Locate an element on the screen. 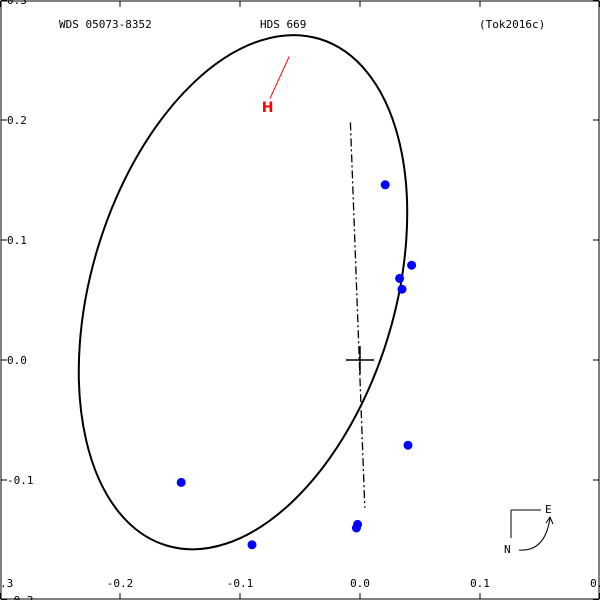 The image size is (600, 600). header-wds-id: WDS 05073-8352 is located at coordinates (105, 24).